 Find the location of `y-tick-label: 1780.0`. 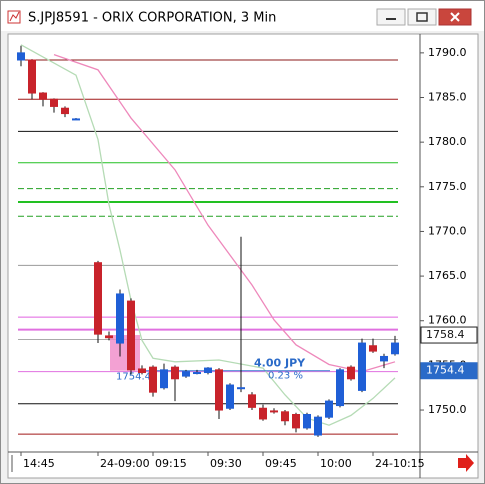

y-tick-label: 1780.0 is located at coordinates (447, 141).